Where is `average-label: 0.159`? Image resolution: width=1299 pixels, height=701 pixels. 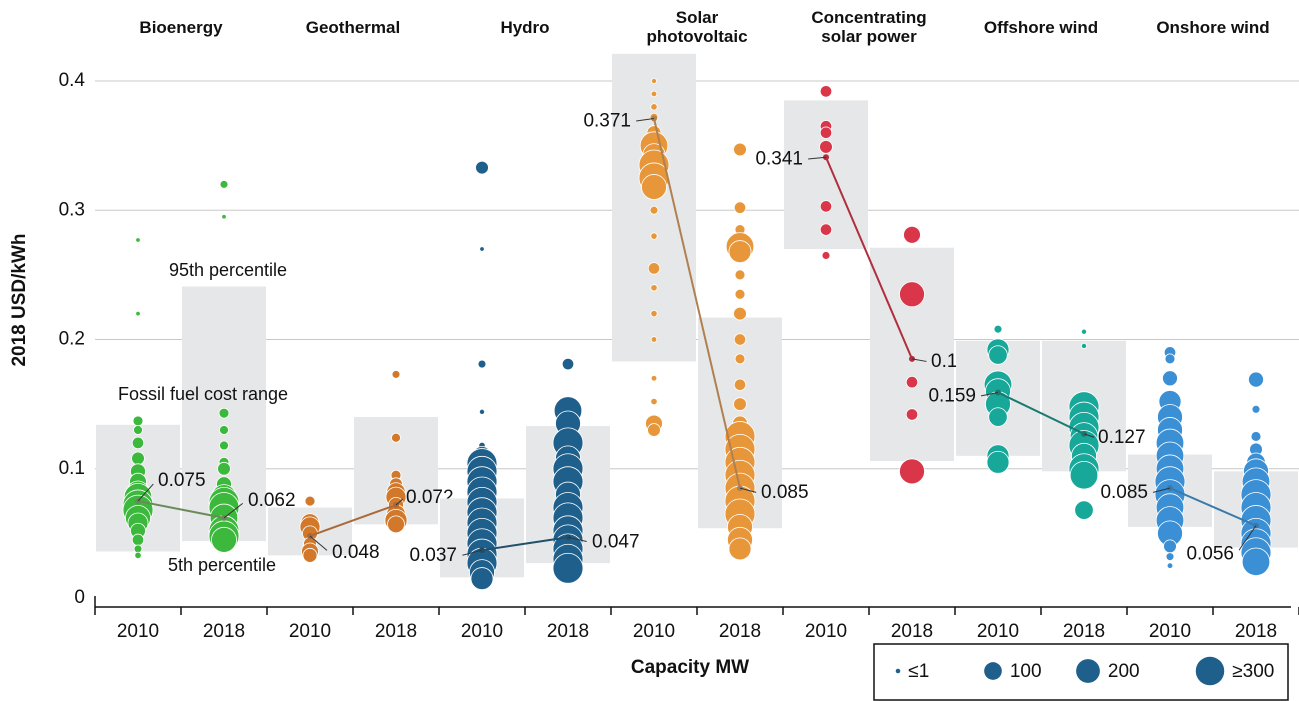
average-label: 0.159 is located at coordinates (952, 396).